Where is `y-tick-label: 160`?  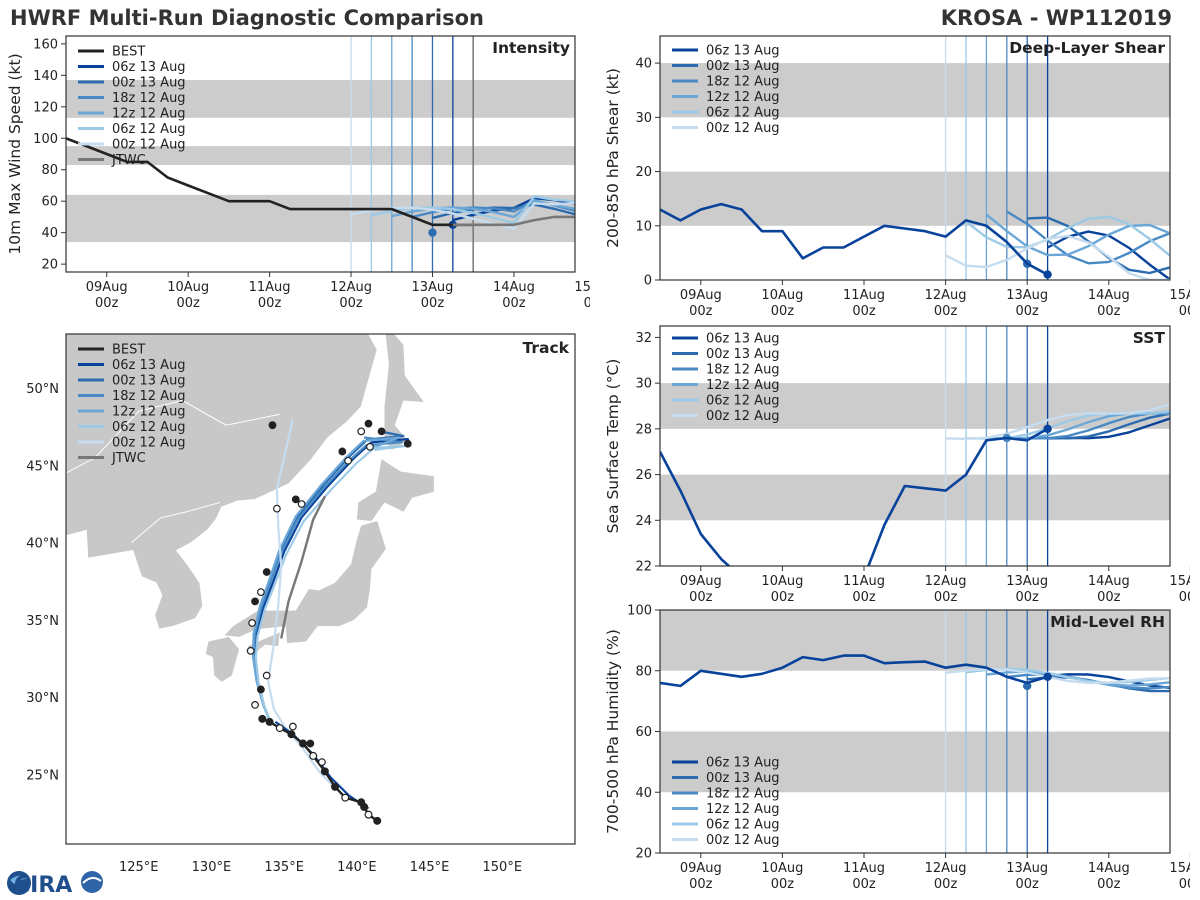 y-tick-label: 160 is located at coordinates (45, 44).